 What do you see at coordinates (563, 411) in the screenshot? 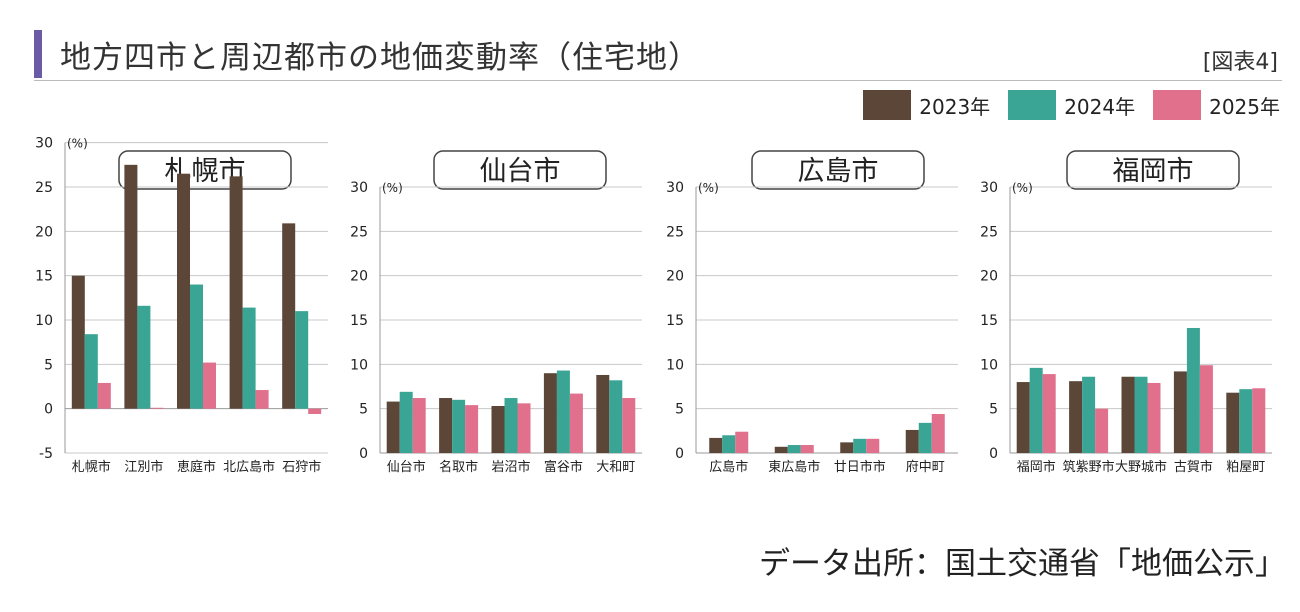
I see `bar-2-2024年-富谷市` at bounding box center [563, 411].